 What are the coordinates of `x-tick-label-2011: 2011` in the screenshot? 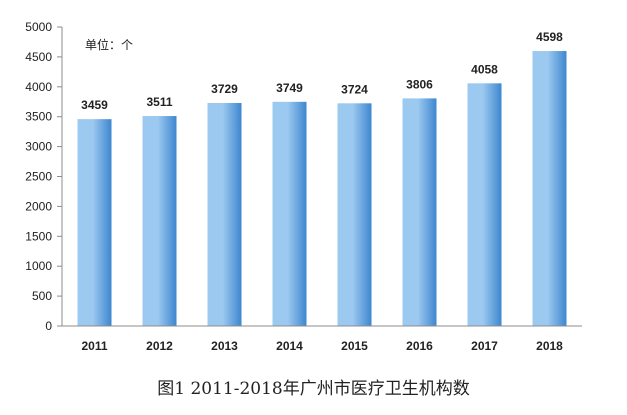 It's located at (94, 346).